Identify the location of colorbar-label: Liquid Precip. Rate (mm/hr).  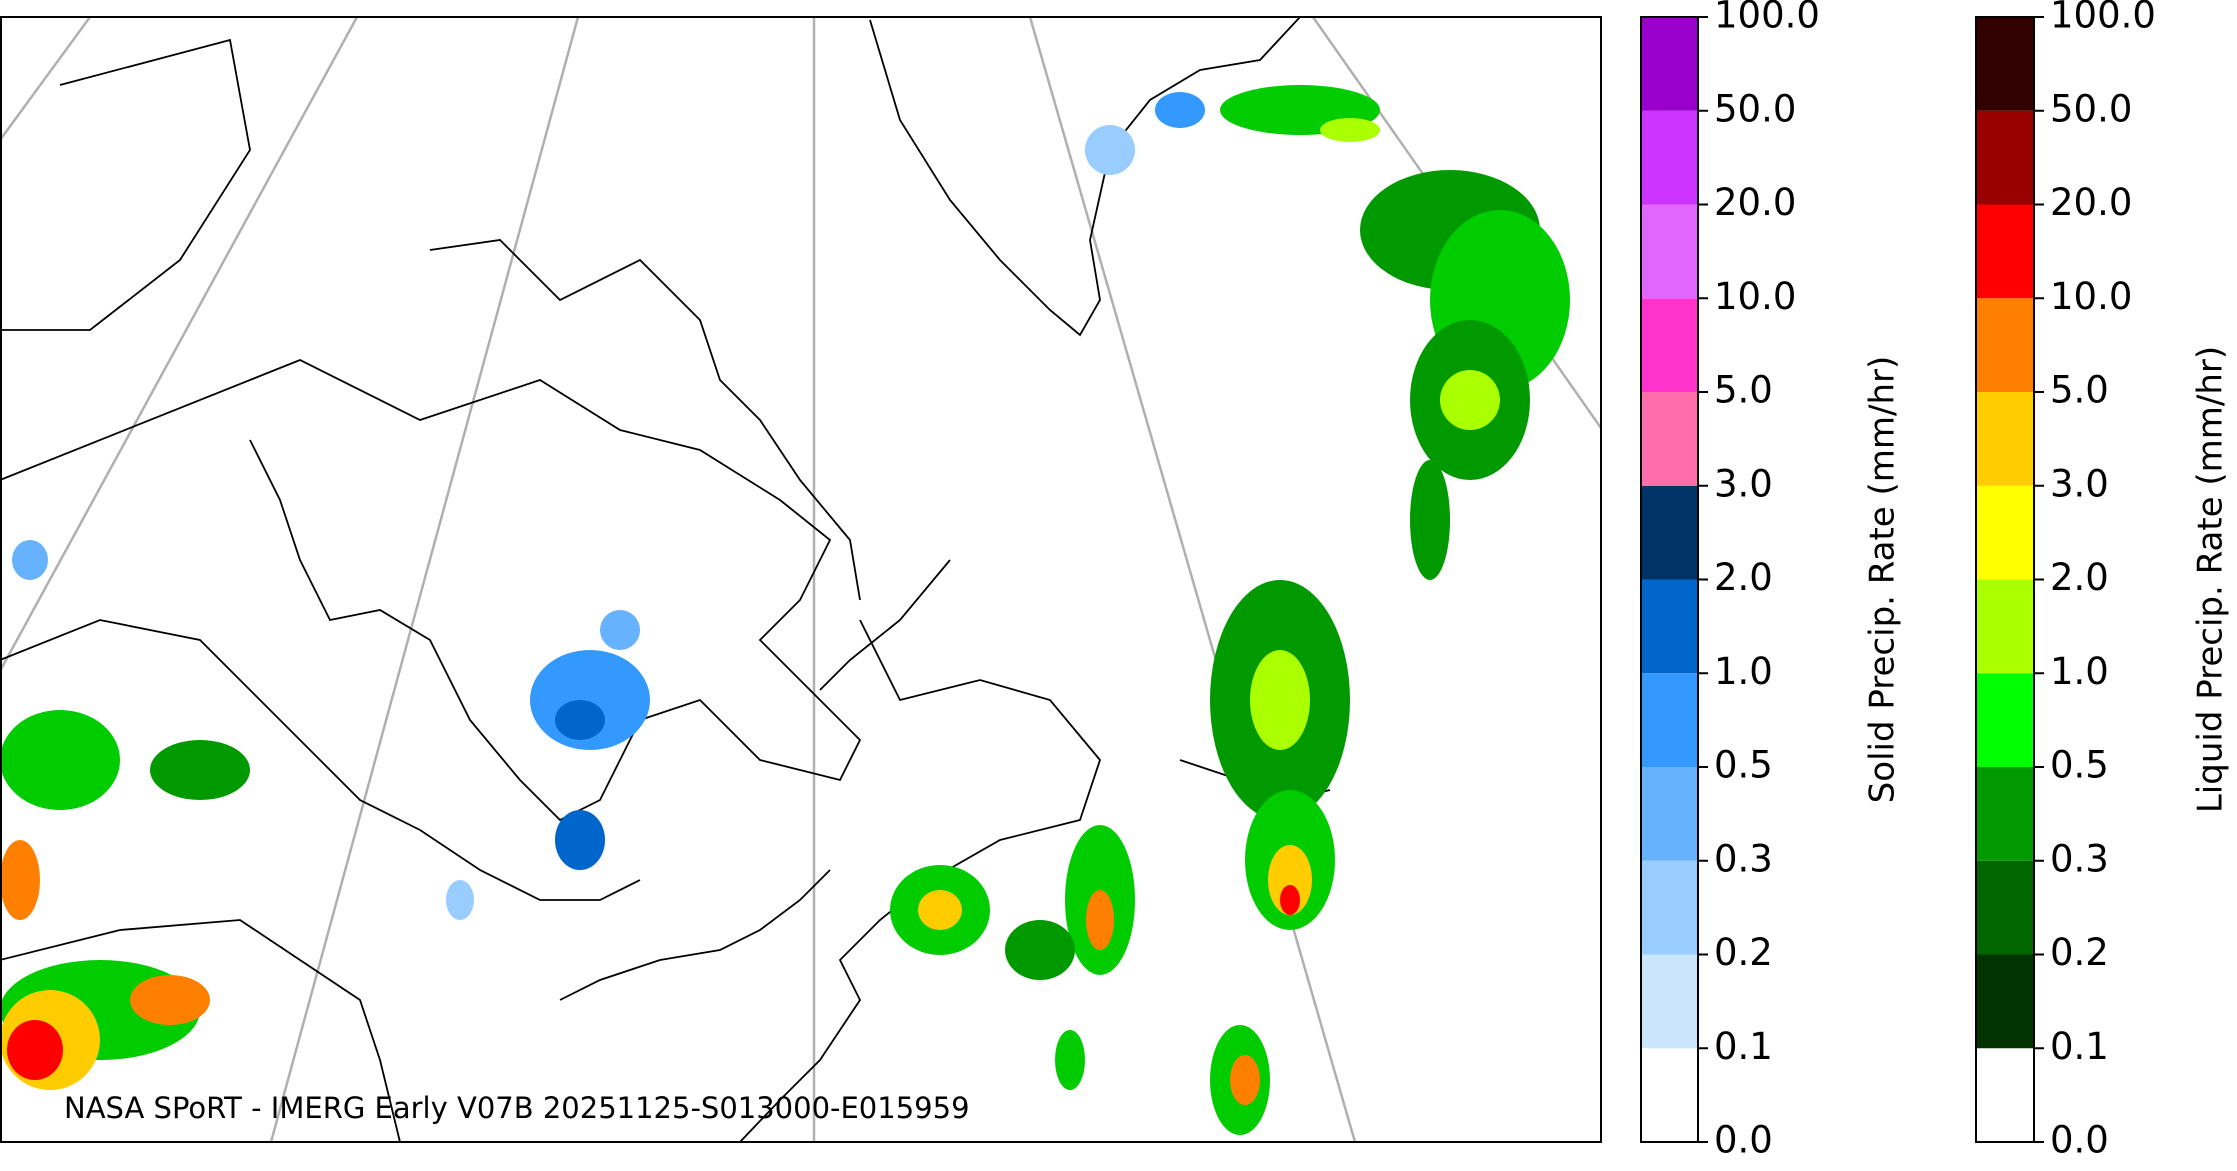
(2211, 579).